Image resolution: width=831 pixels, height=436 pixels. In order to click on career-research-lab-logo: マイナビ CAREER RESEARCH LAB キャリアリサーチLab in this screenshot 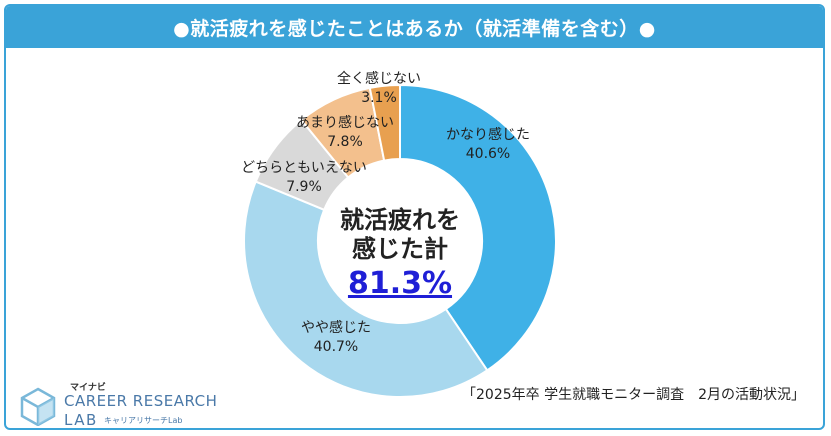, I will do `click(118, 404)`.